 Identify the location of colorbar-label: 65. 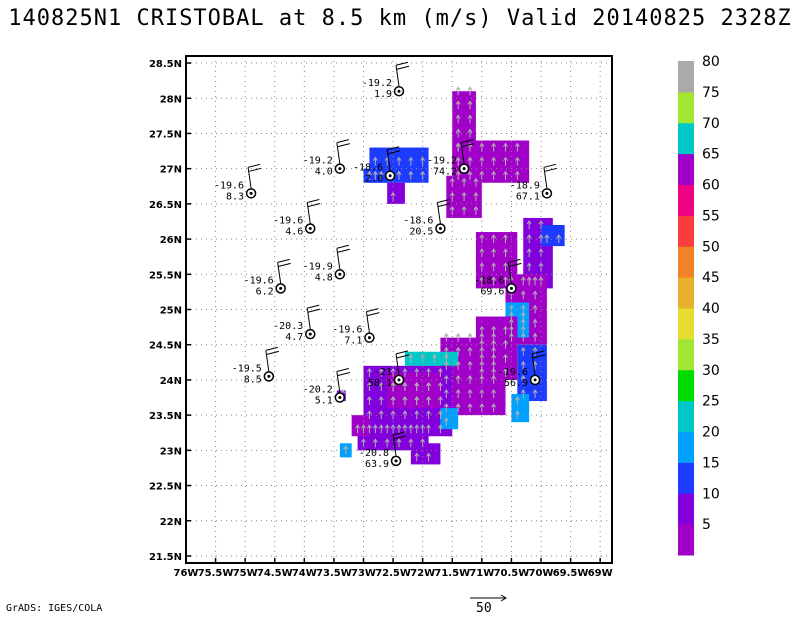
(711, 155).